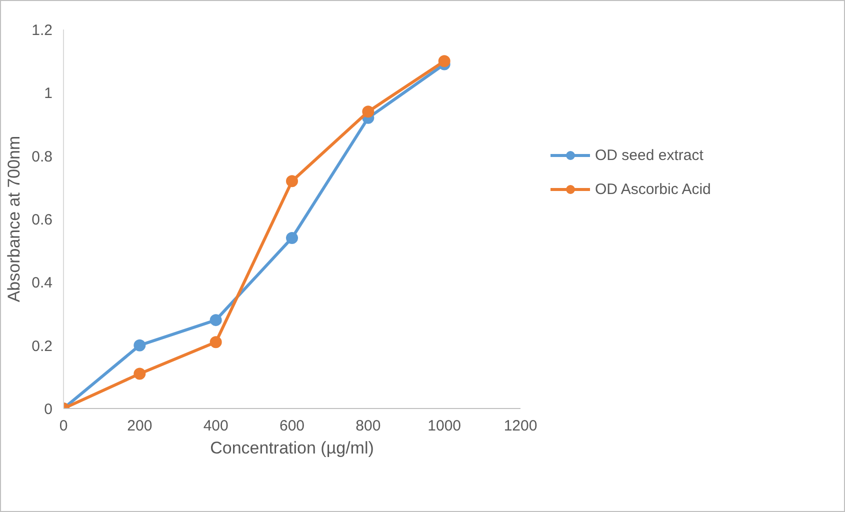 The width and height of the screenshot is (845, 512). What do you see at coordinates (42, 220) in the screenshot?
I see `y-tick-label: 0.6` at bounding box center [42, 220].